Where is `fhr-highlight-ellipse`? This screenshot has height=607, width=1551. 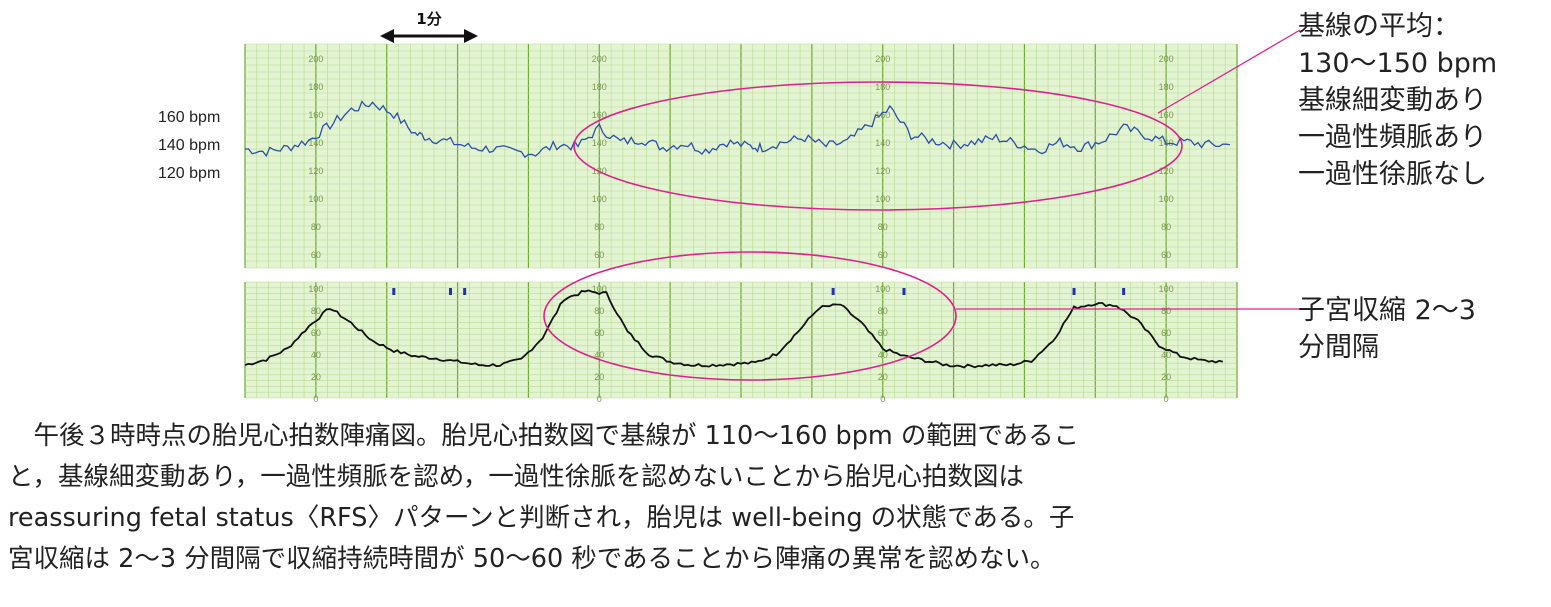
fhr-highlight-ellipse is located at coordinates (878, 146).